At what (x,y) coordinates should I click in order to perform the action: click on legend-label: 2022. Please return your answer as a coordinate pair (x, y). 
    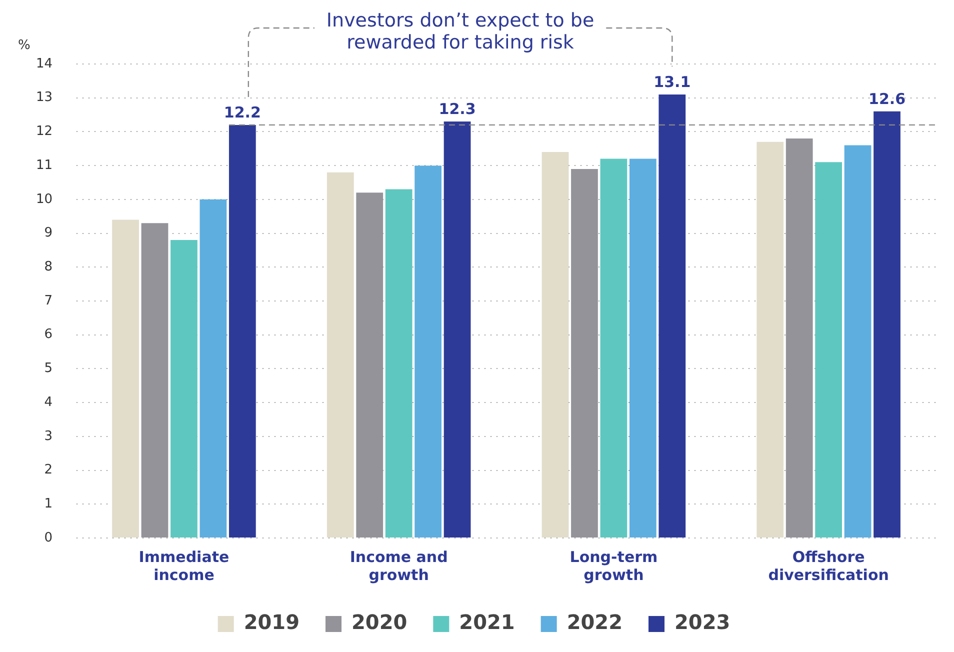
    Looking at the image, I should click on (594, 622).